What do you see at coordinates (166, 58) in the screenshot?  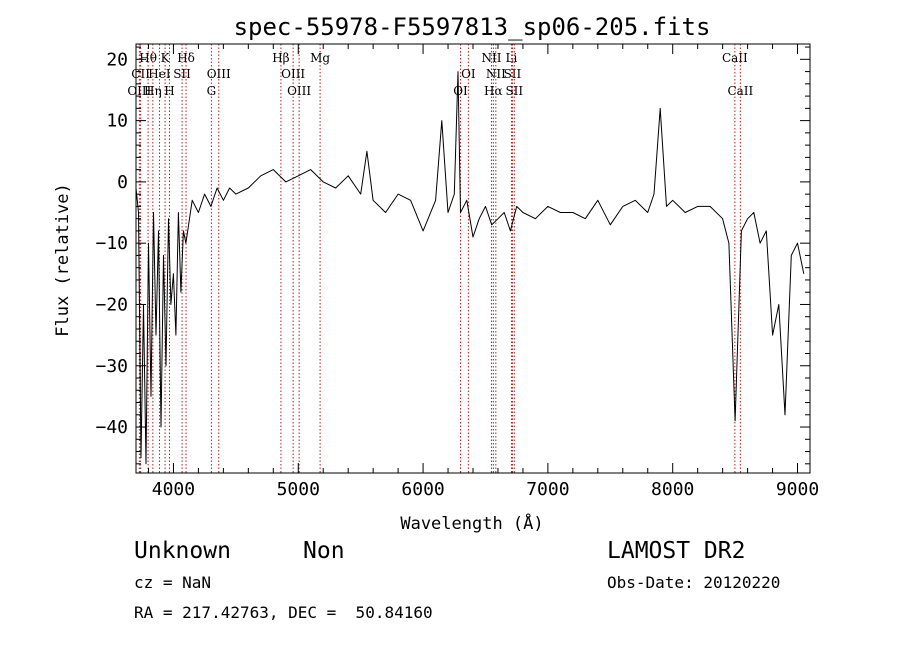 I see `spectral-line-label: K` at bounding box center [166, 58].